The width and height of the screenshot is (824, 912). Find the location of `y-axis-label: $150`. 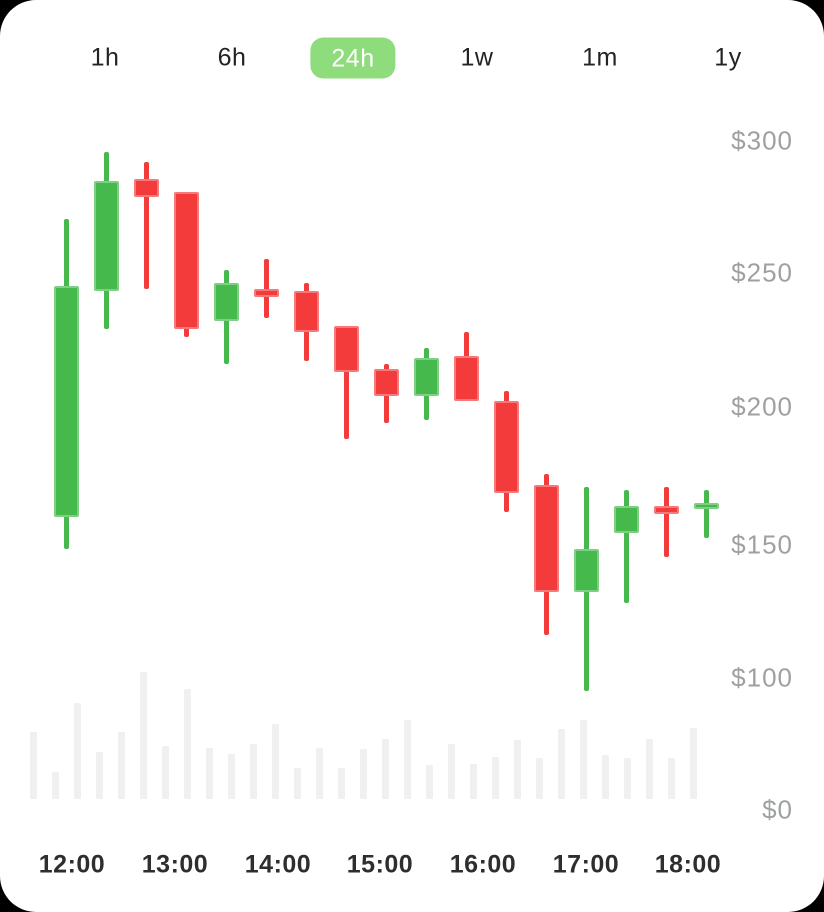

y-axis-label: $150 is located at coordinates (762, 544).